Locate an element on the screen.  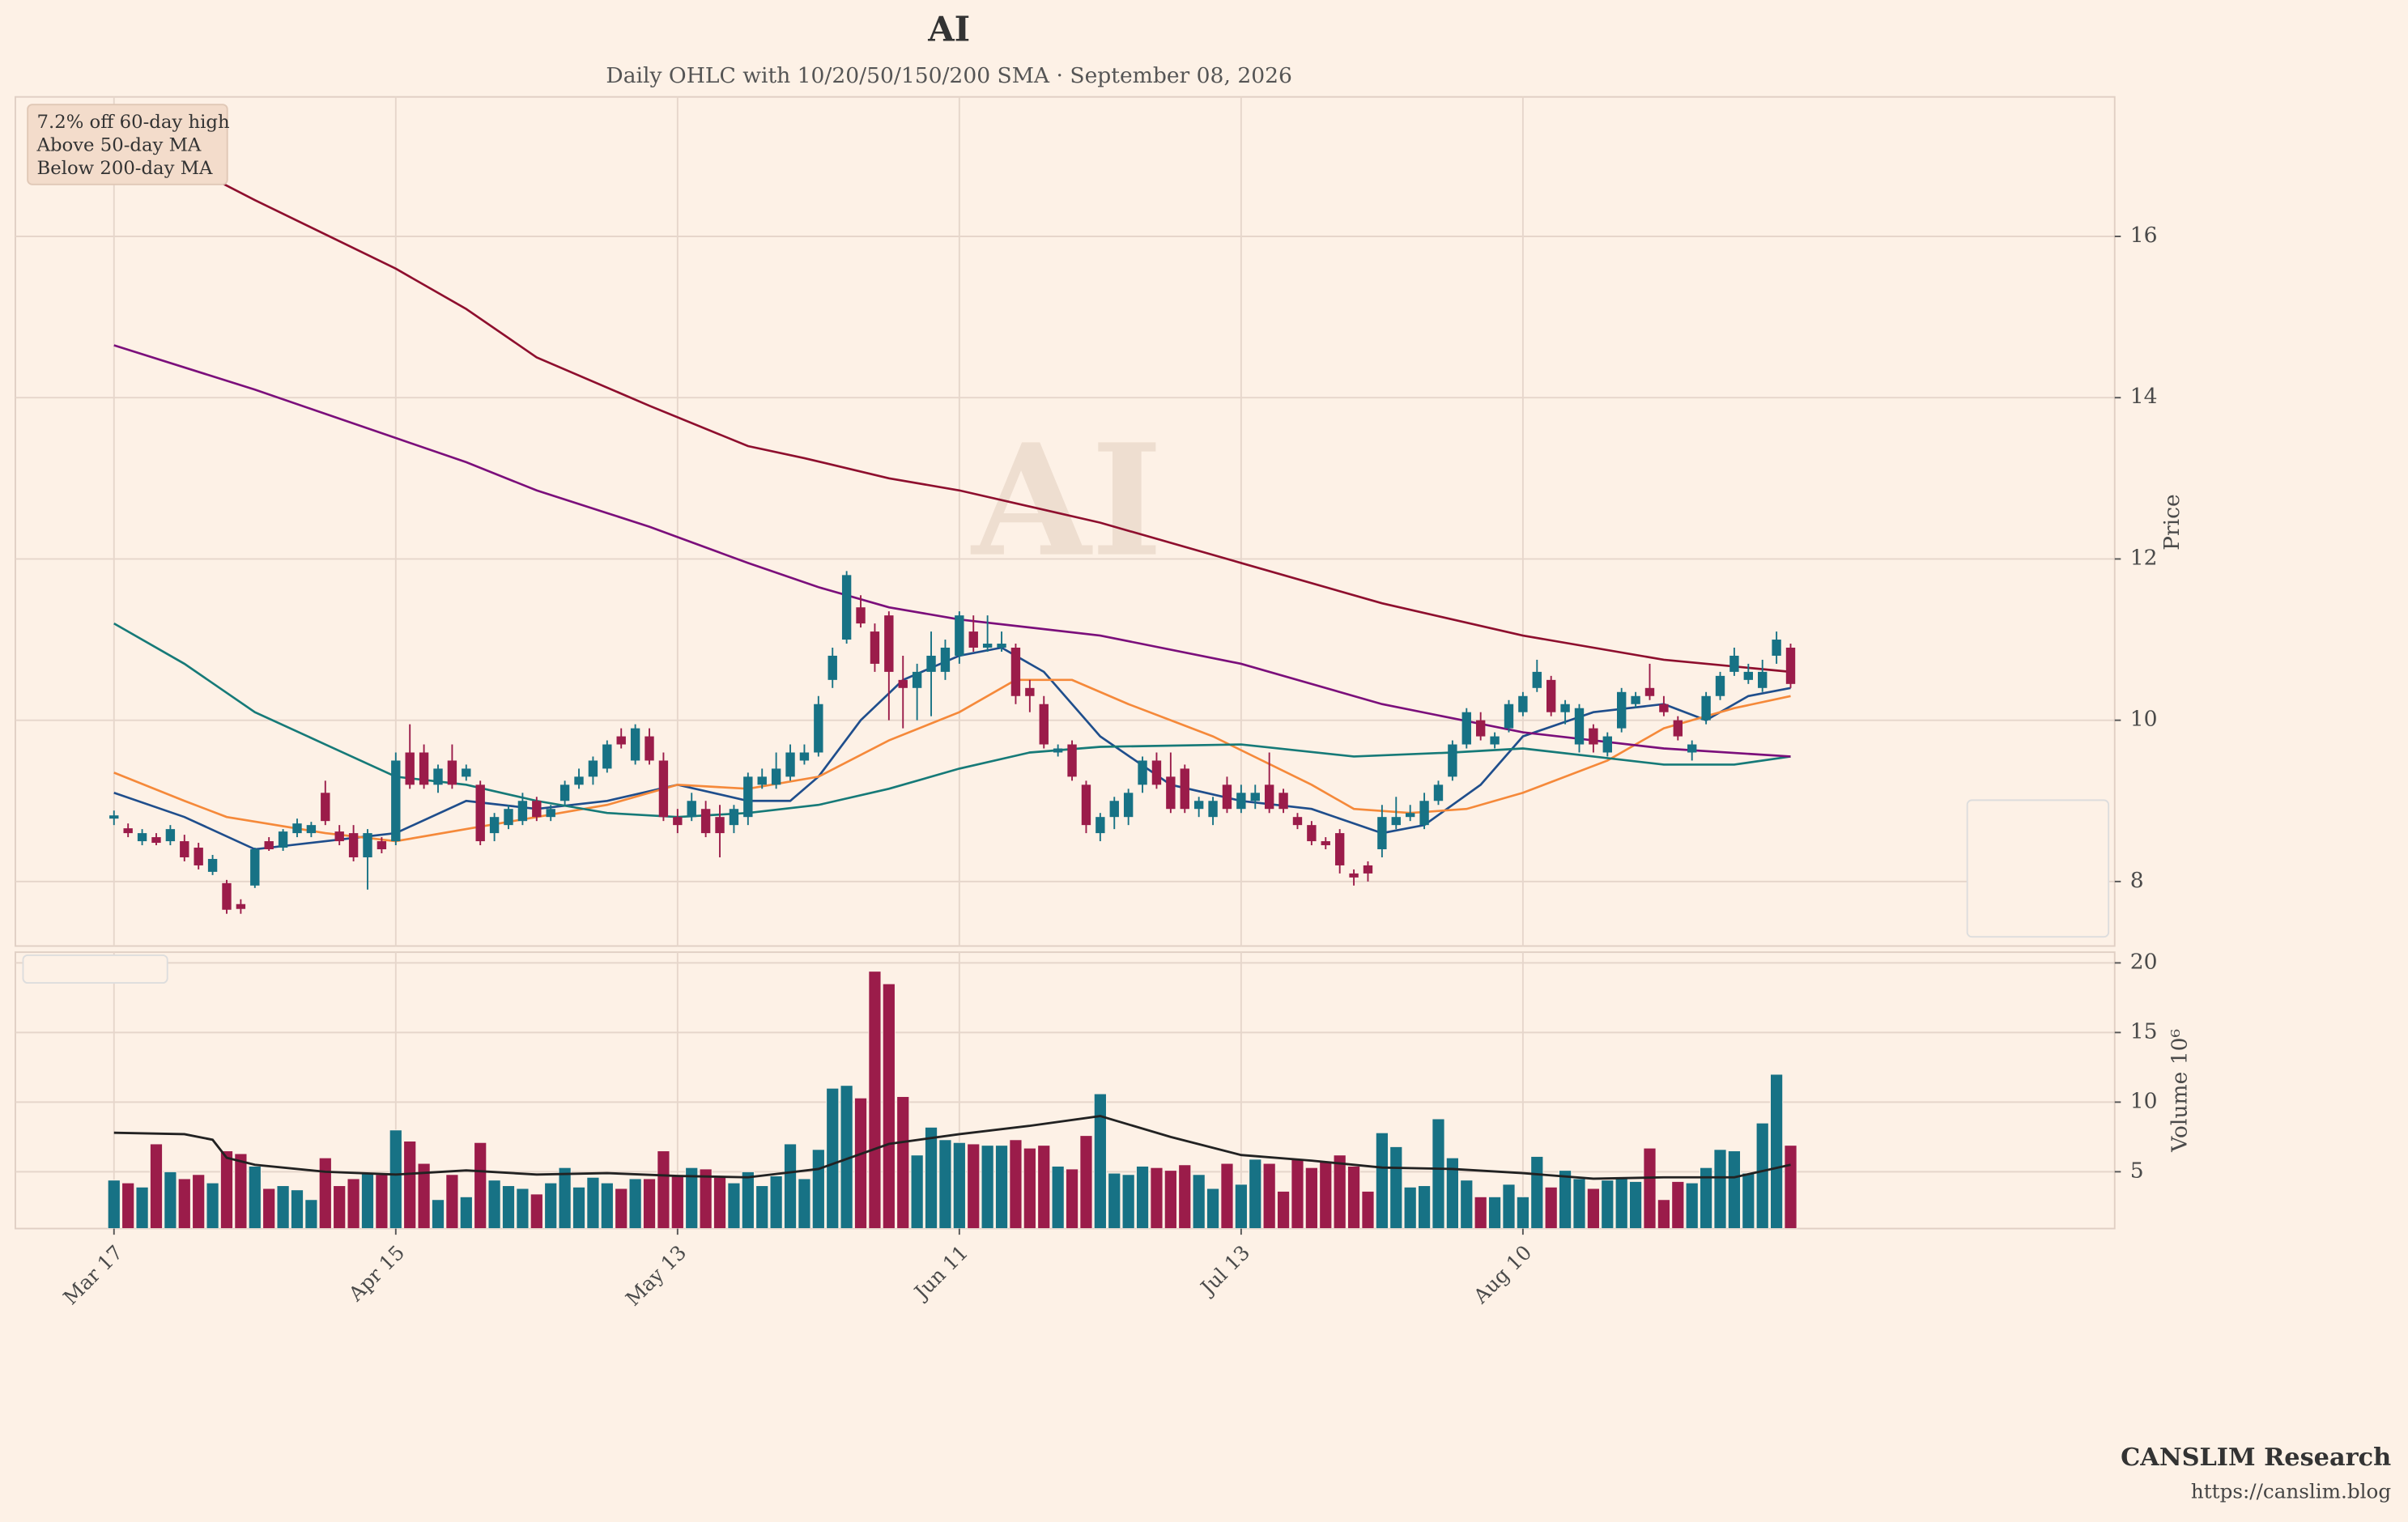
y-axis-label: Volume 10⁶ is located at coordinates (2179, 1091).